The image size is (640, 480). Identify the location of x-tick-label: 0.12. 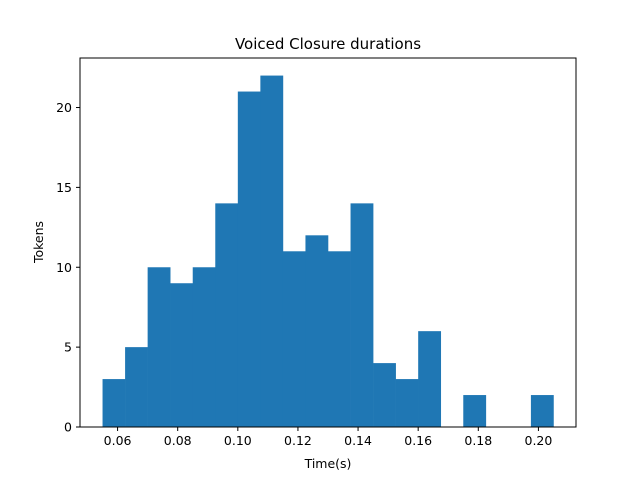
(298, 440).